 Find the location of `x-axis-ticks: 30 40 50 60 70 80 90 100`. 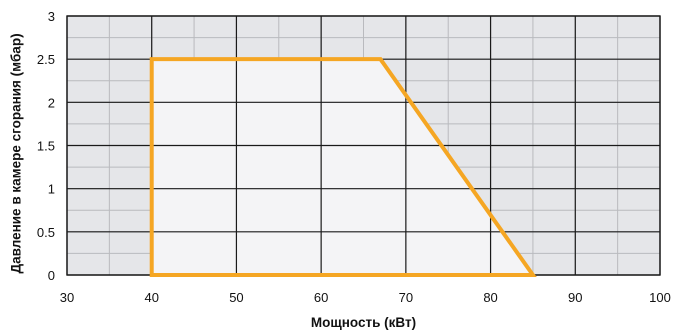

x-axis-ticks: 30 40 50 60 70 80 90 100 is located at coordinates (365, 297).